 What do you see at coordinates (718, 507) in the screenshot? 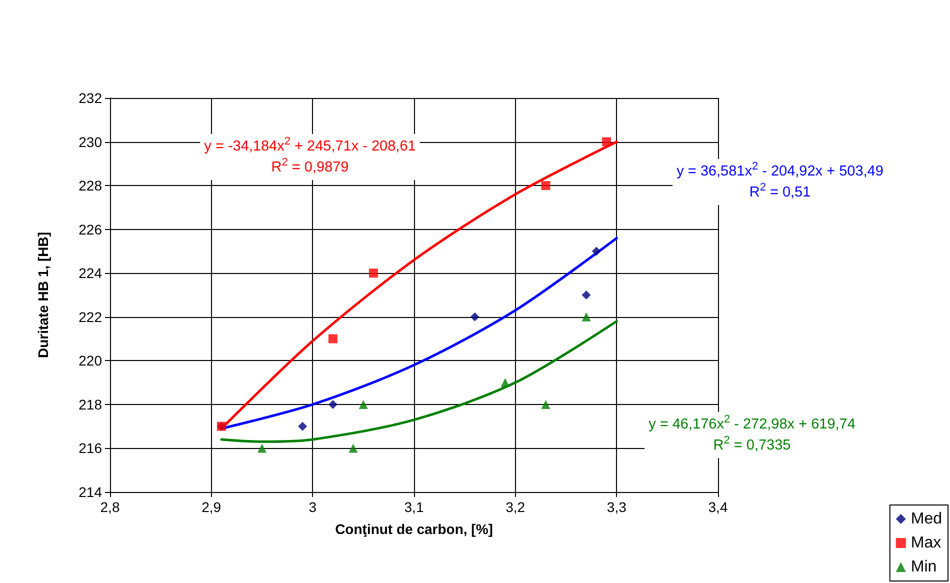
I see `x-tick-label: 3,4` at bounding box center [718, 507].